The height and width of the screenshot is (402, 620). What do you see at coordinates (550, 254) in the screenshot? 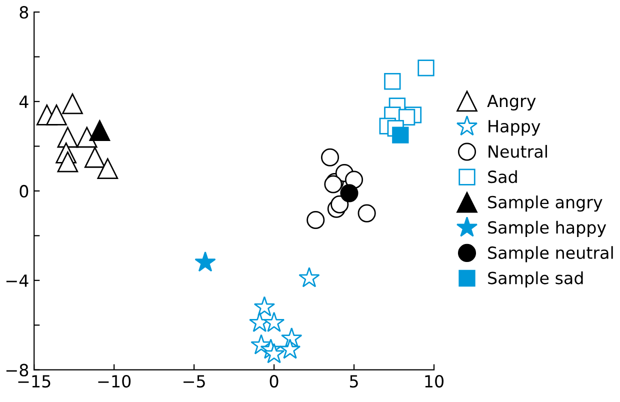
I see `legend-label: Sample neutral` at bounding box center [550, 254].